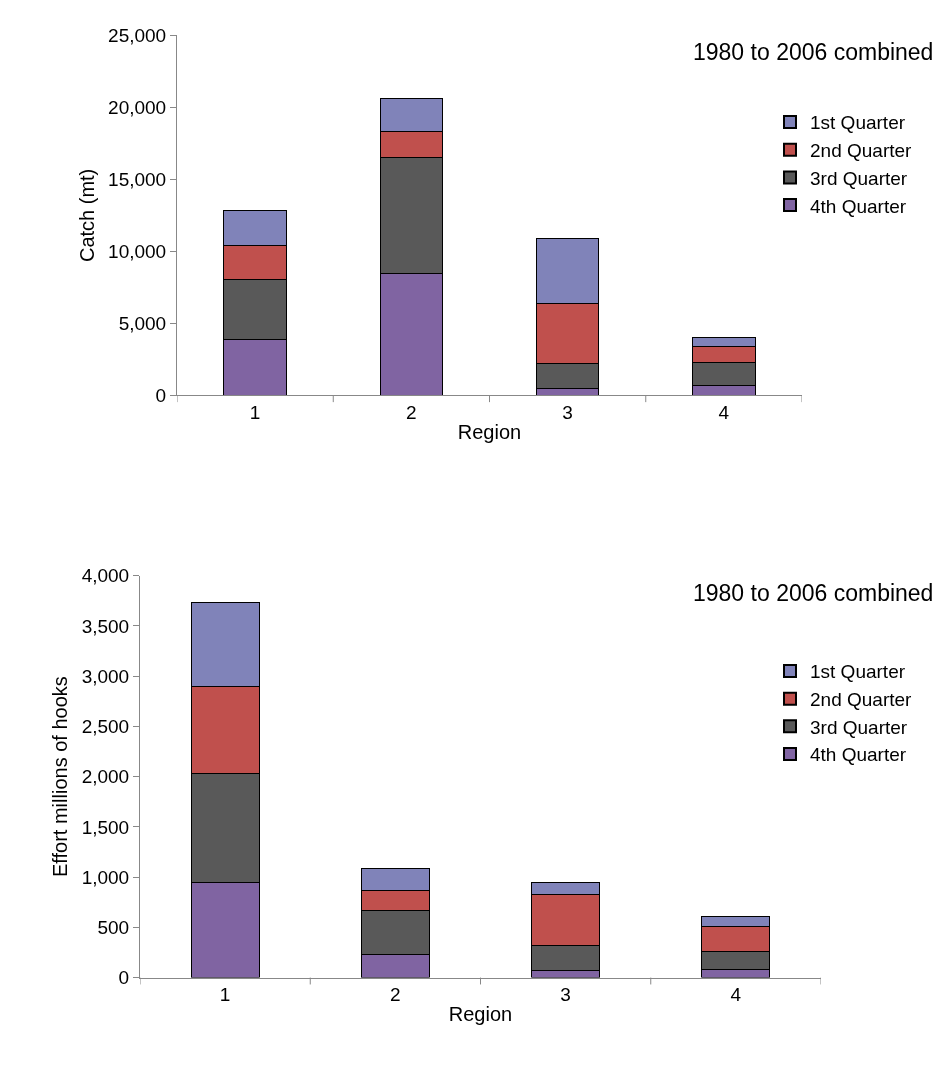 Image resolution: width=945 pixels, height=1068 pixels. What do you see at coordinates (105, 576) in the screenshot?
I see `y-tick-label: 4,000` at bounding box center [105, 576].